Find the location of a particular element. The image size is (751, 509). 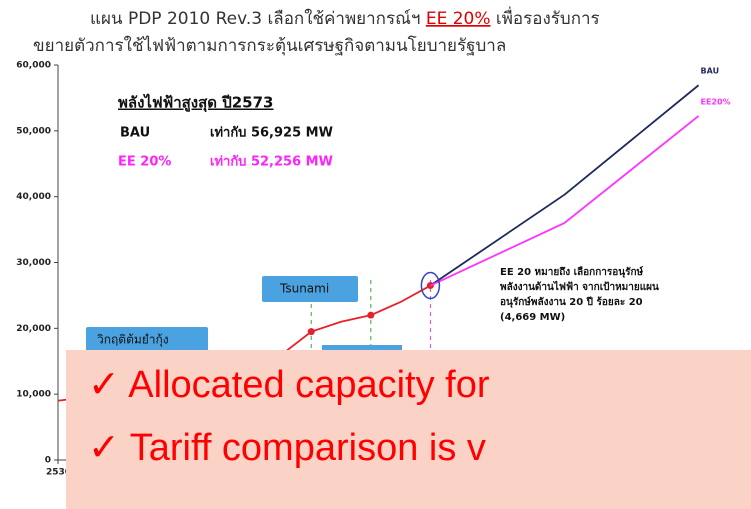

annotation: พลังไฟฟ้าสูงสุด ปี2573 is located at coordinates (195, 103).